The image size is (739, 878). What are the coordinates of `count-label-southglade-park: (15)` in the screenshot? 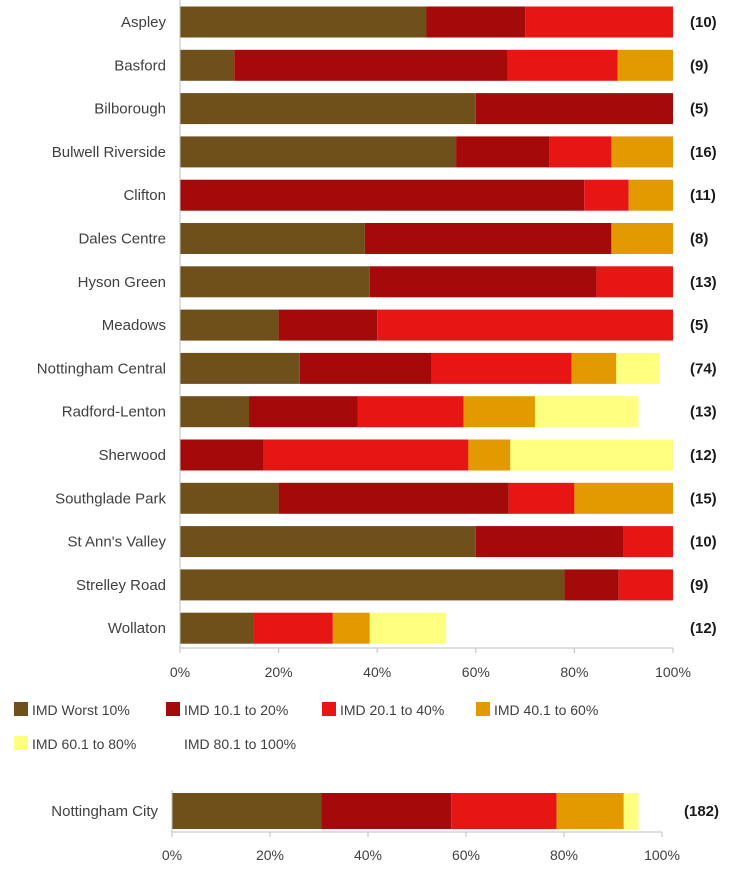 It's located at (703, 498).